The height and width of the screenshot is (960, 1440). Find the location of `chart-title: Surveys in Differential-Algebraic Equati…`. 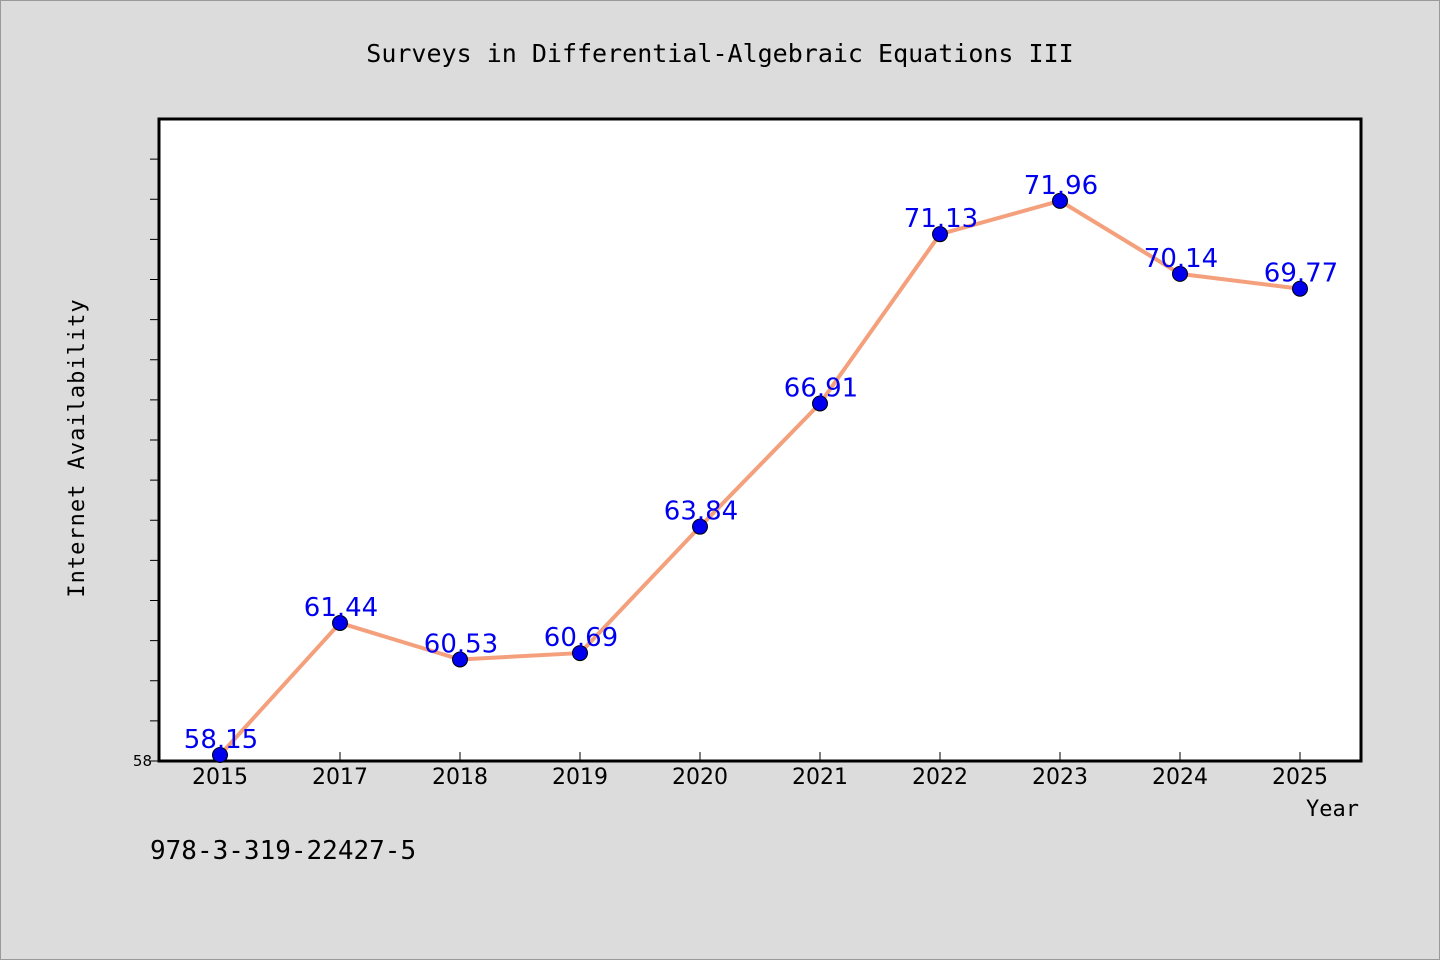

chart-title: Surveys in Differential-Algebraic Equati… is located at coordinates (719, 53).